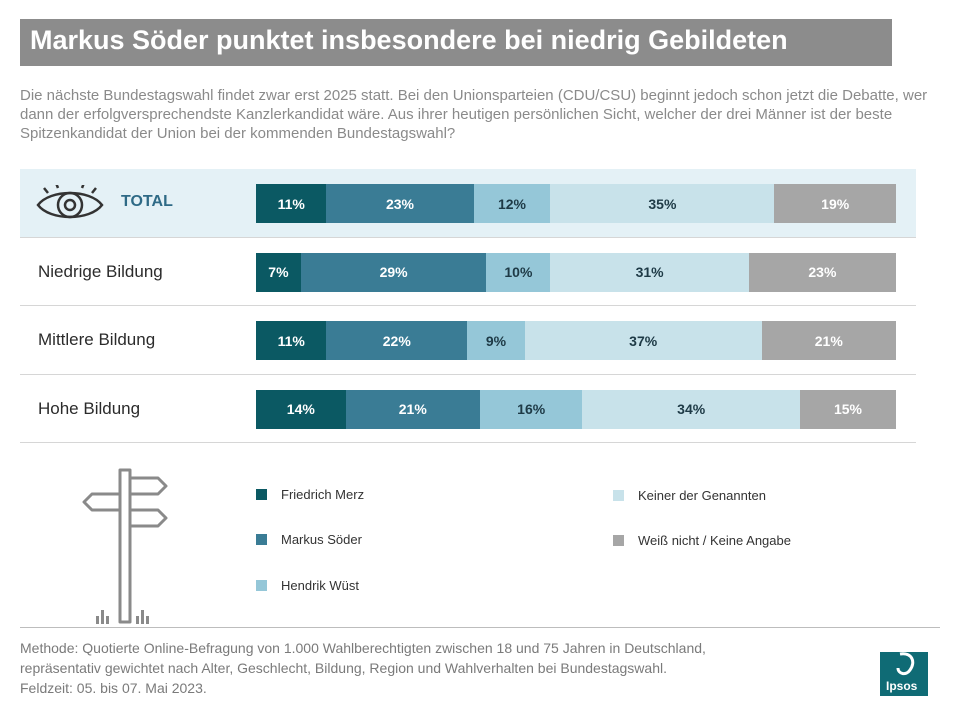 The width and height of the screenshot is (960, 720). What do you see at coordinates (662, 203) in the screenshot?
I see `bar-segment: 35%` at bounding box center [662, 203].